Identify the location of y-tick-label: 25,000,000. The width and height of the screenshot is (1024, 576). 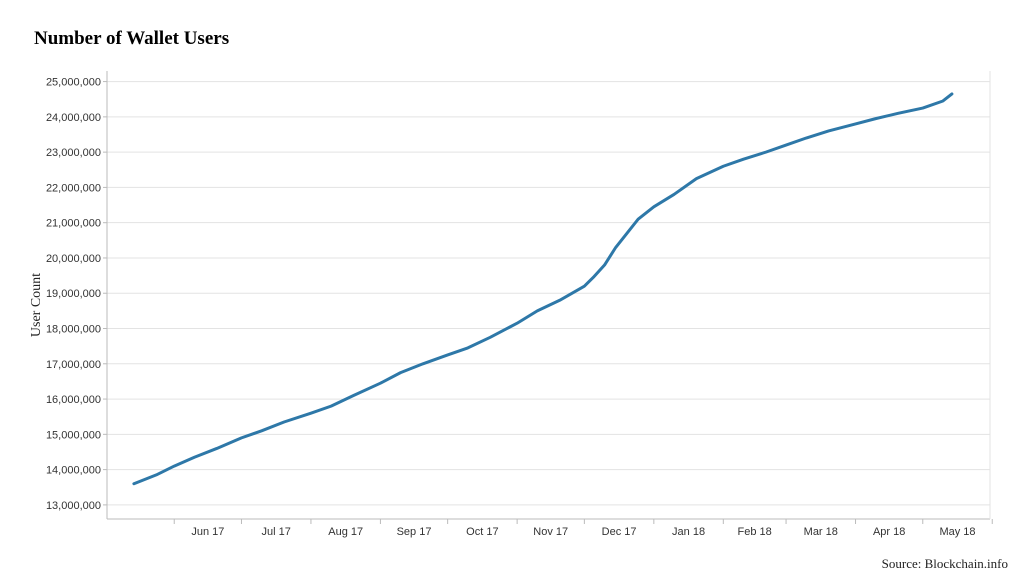
(73, 83).